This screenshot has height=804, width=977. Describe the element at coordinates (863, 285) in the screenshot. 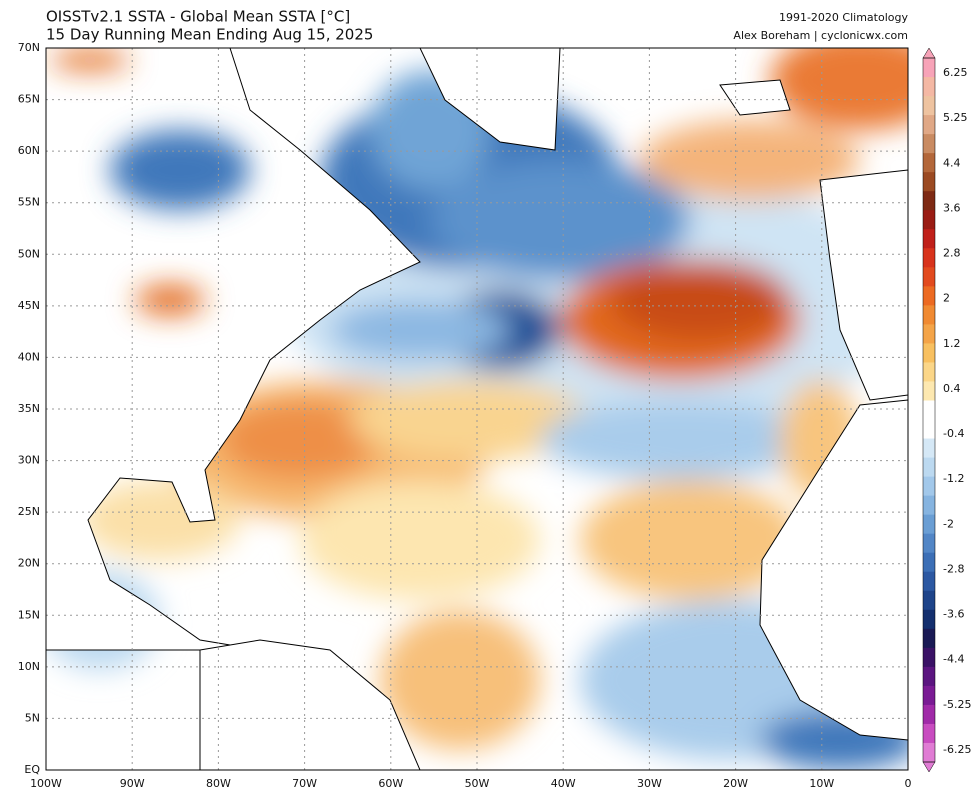

I see `europe` at that location.